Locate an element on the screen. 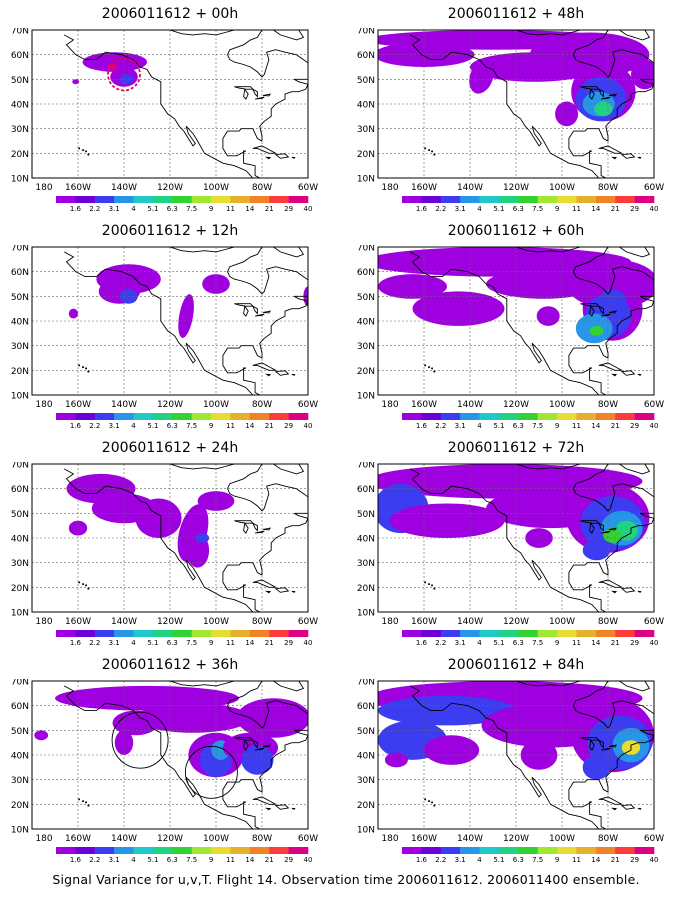  x-tick-label: 60W is located at coordinates (308, 188).